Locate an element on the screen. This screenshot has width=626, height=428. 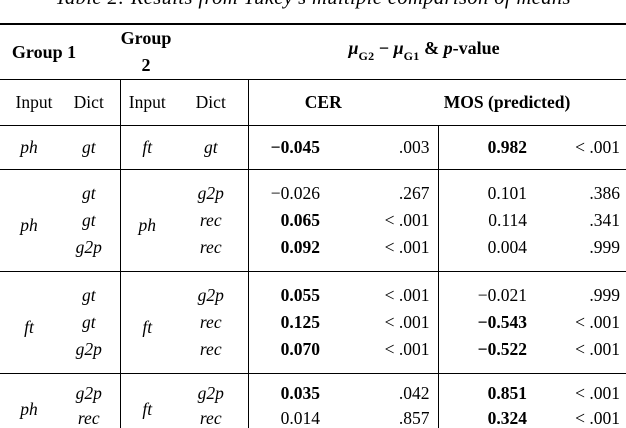
minus-sign: − is located at coordinates (384, 48).